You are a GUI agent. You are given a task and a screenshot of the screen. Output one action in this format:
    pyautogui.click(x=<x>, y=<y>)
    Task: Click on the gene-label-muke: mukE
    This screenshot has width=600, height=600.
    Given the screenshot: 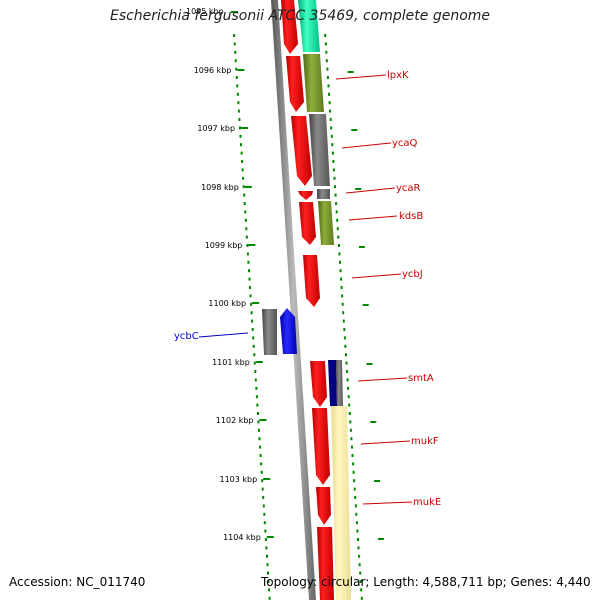 What is the action you would take?
    pyautogui.click(x=427, y=502)
    